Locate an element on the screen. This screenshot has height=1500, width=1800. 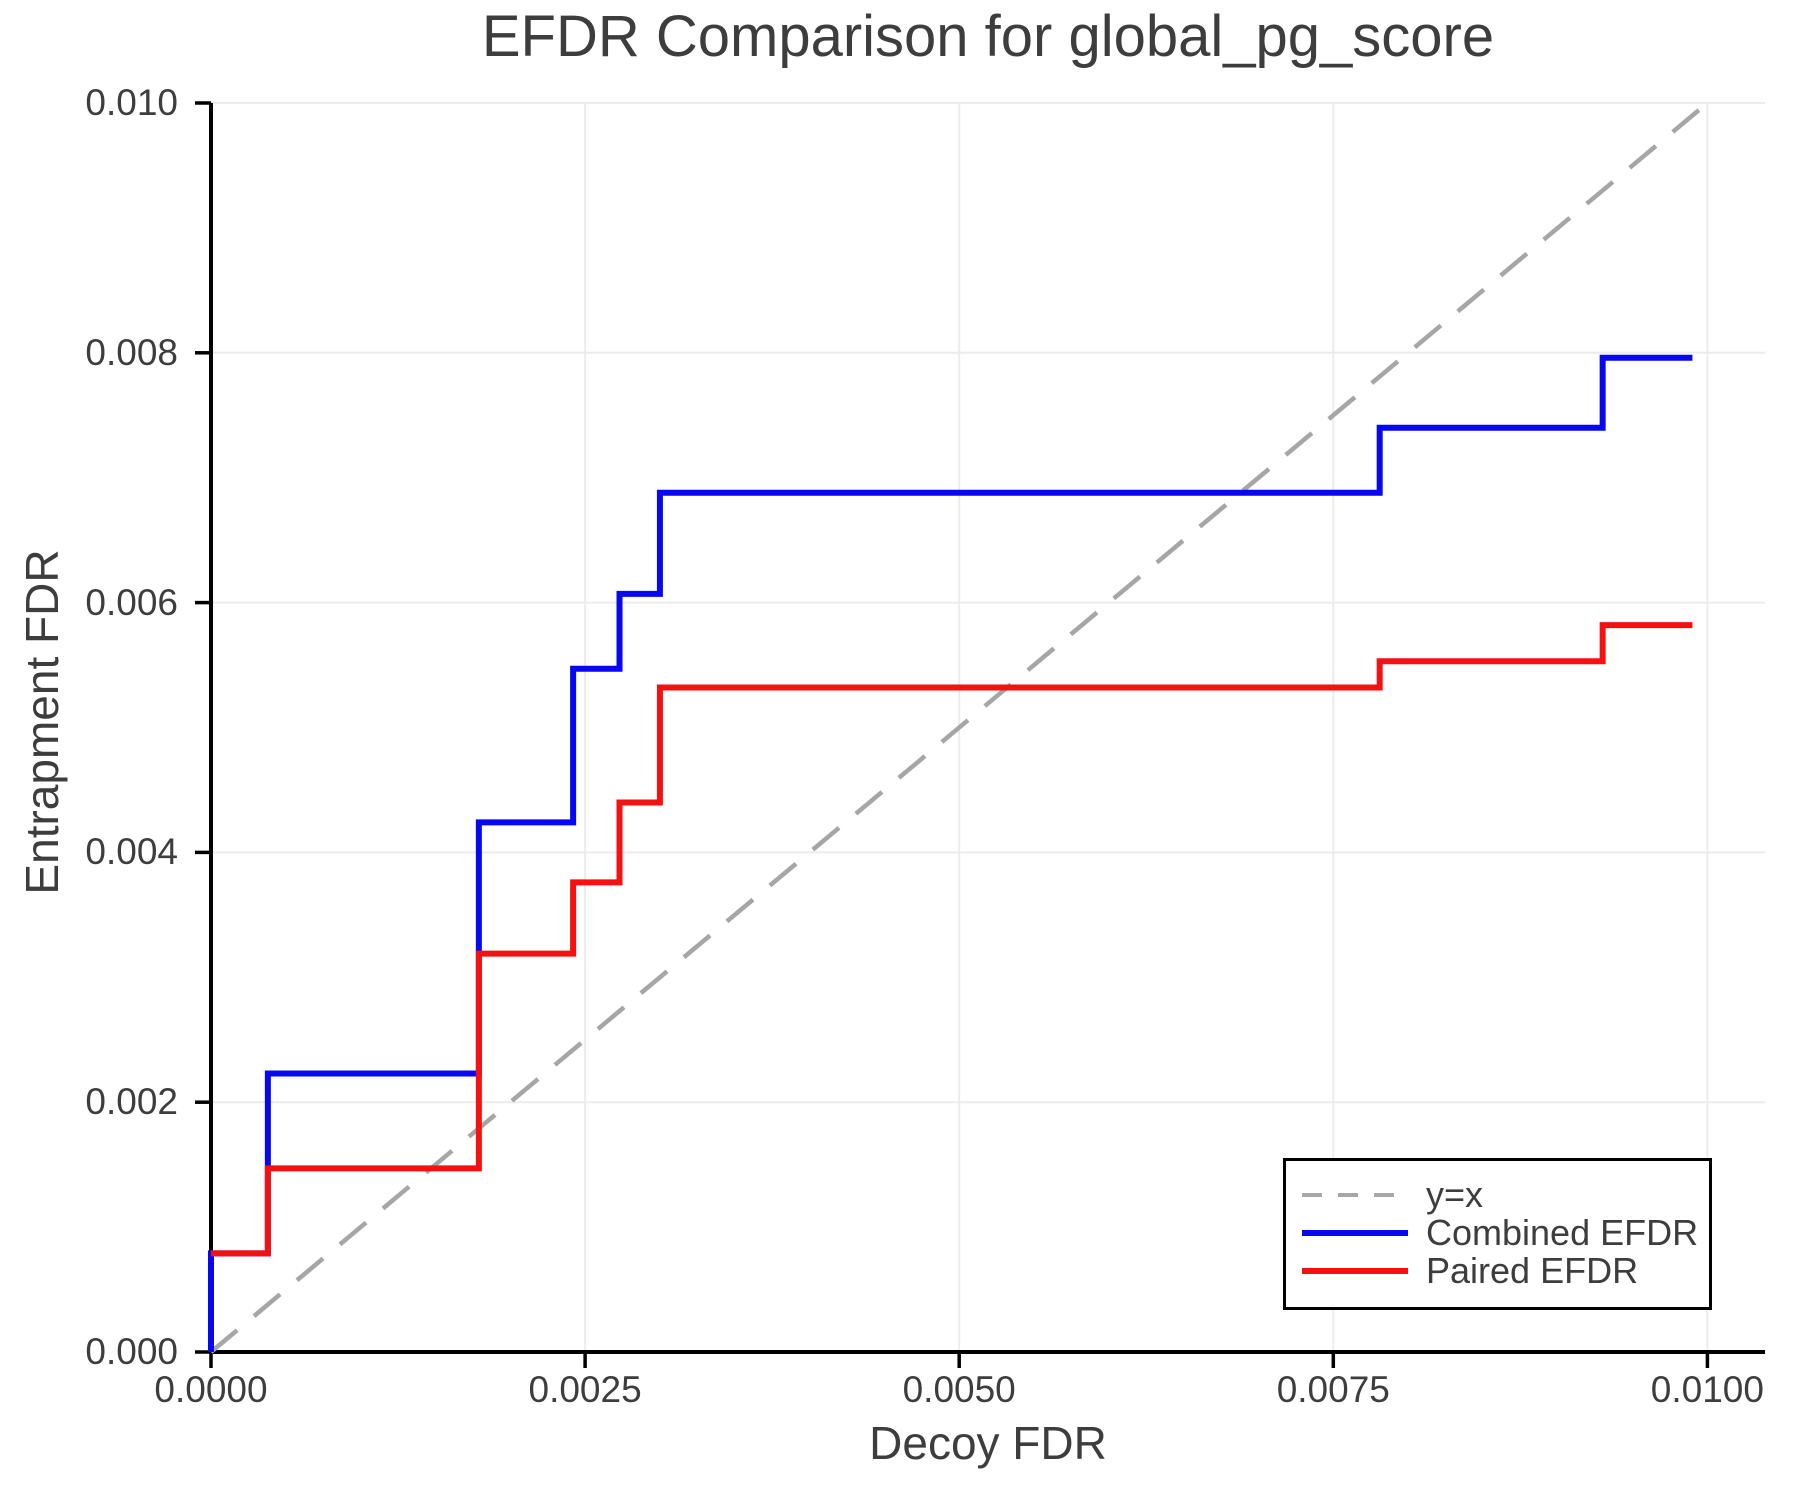
y-tick-label: 0.006 is located at coordinates (131, 602).